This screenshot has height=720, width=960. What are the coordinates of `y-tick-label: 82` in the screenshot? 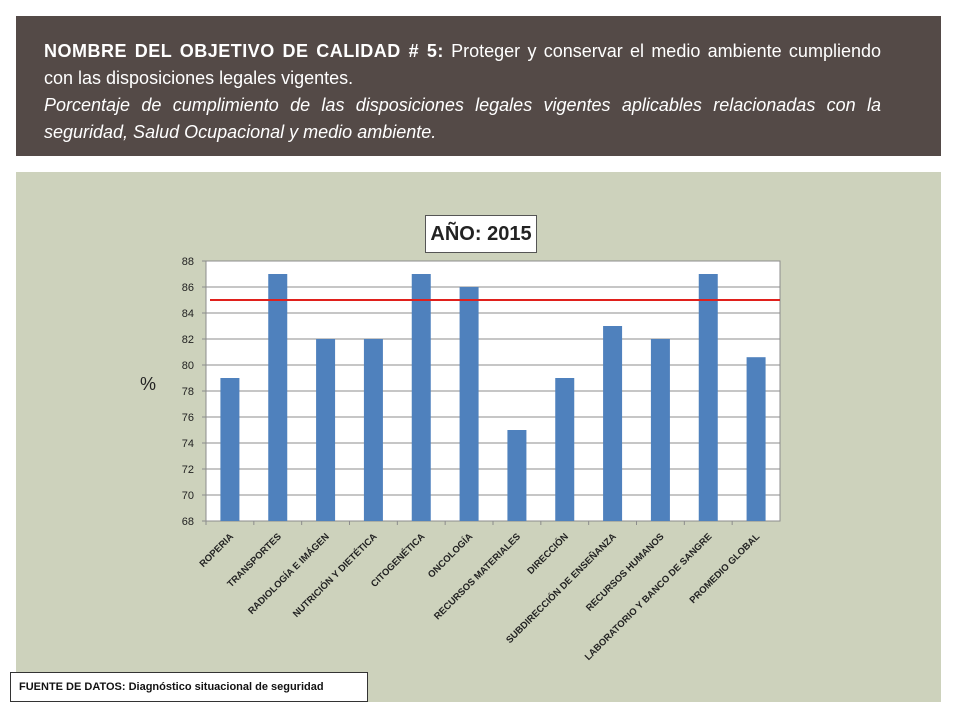 It's located at (188, 340).